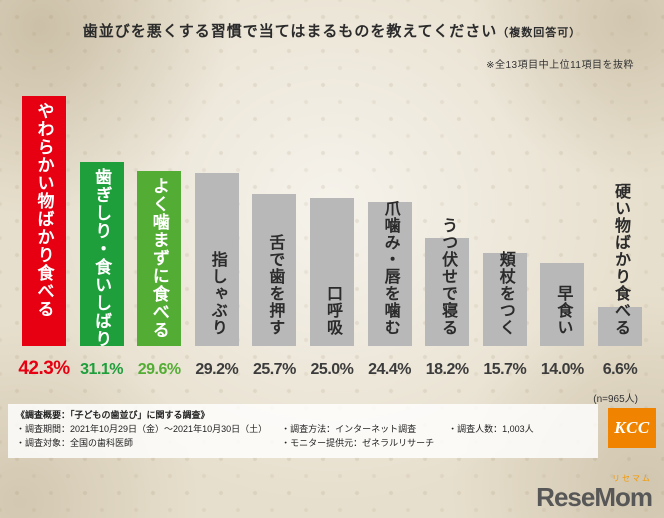  Describe the element at coordinates (594, 497) in the screenshot. I see `resemom-wordmark: ReseMom` at that location.